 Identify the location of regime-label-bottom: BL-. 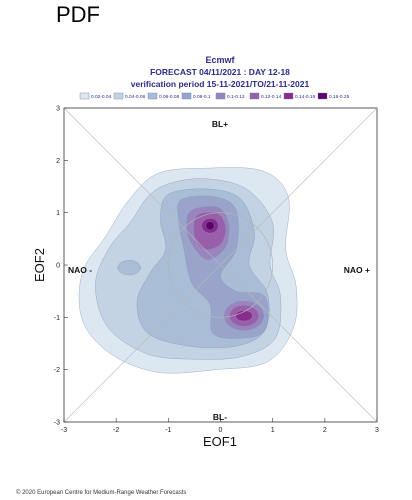
(220, 417).